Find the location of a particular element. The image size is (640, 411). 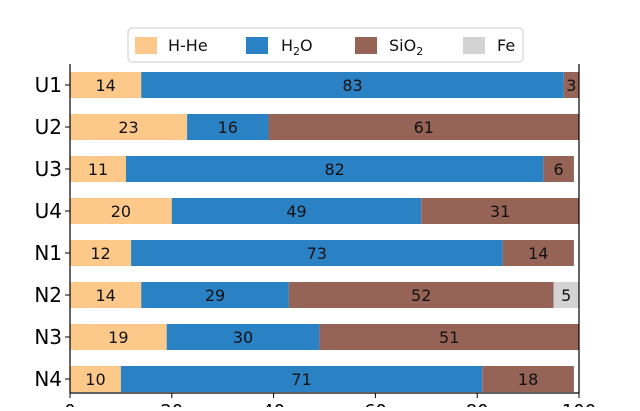

bar-h-he-u3 is located at coordinates (98, 169).